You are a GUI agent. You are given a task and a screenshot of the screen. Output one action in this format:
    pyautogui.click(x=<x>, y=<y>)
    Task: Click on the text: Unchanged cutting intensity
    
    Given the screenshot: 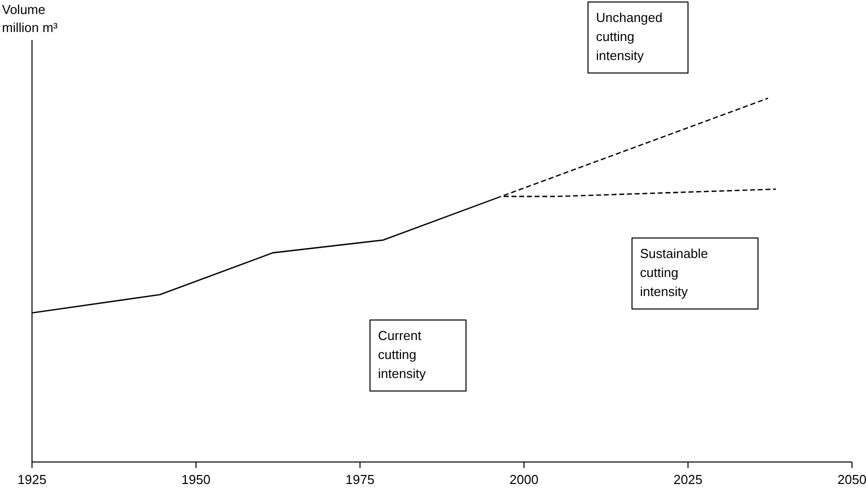 What is the action you would take?
    pyautogui.click(x=629, y=36)
    